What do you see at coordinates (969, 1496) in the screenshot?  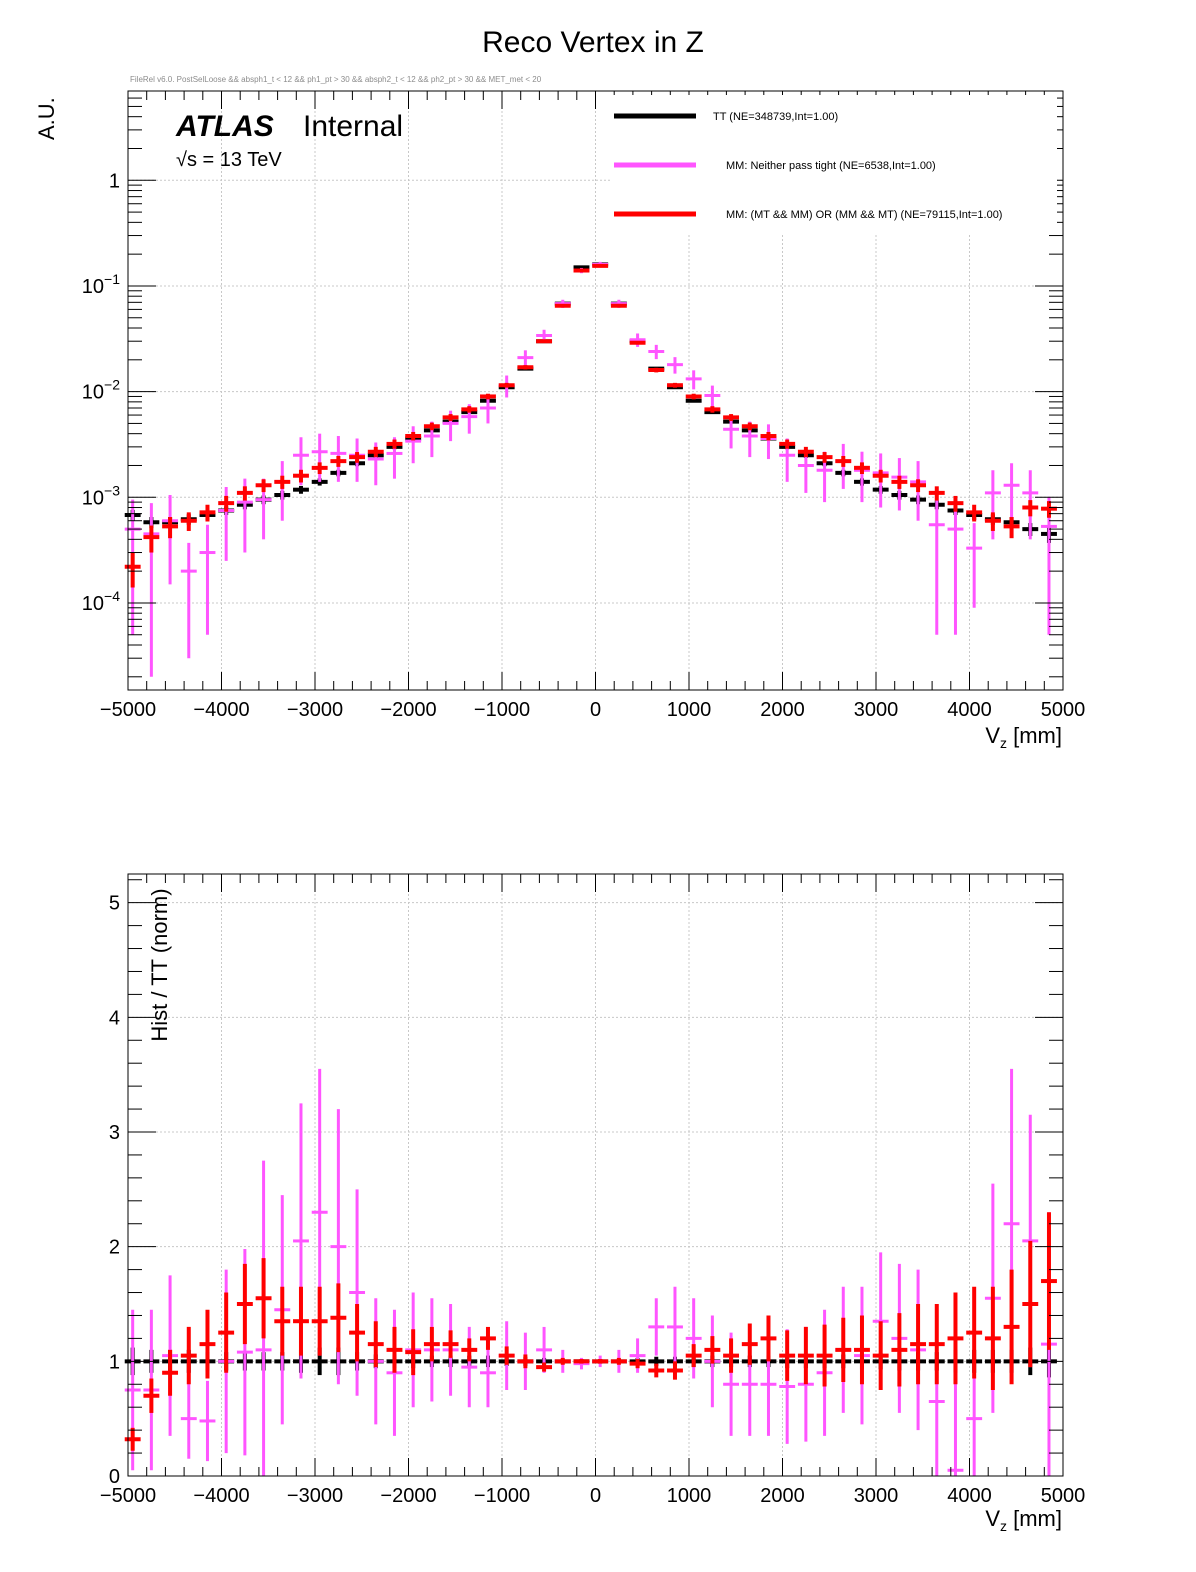 I see `bottom-x-tick-label: 4000` at bounding box center [969, 1496].